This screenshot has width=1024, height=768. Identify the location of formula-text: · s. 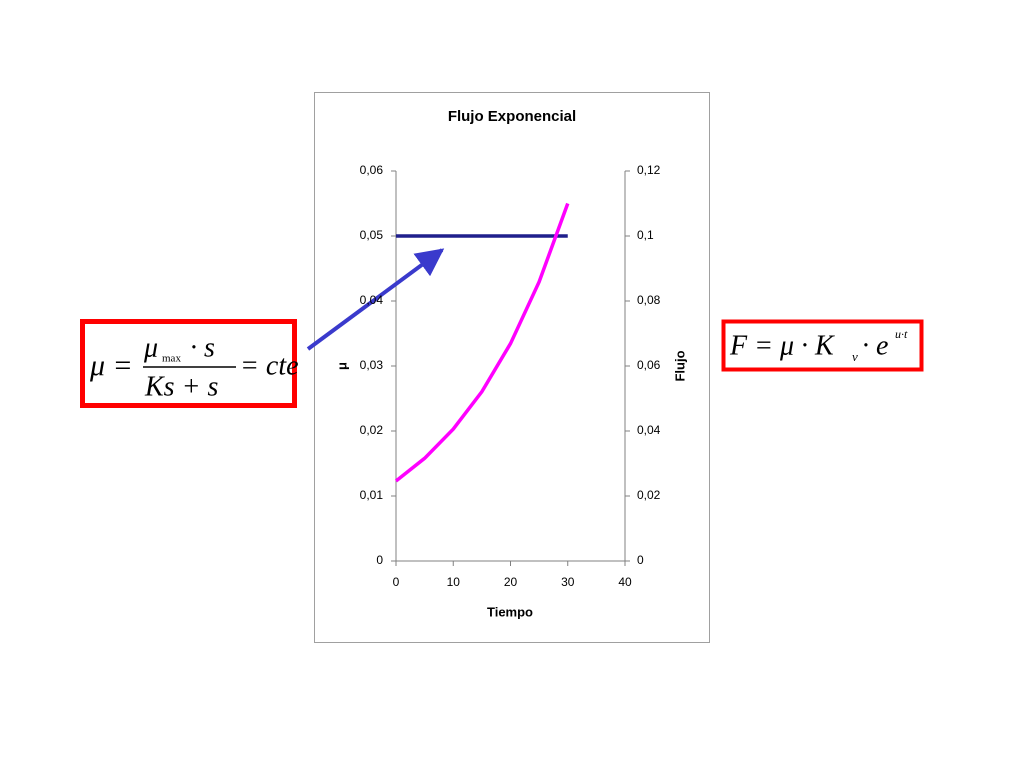
(202, 347).